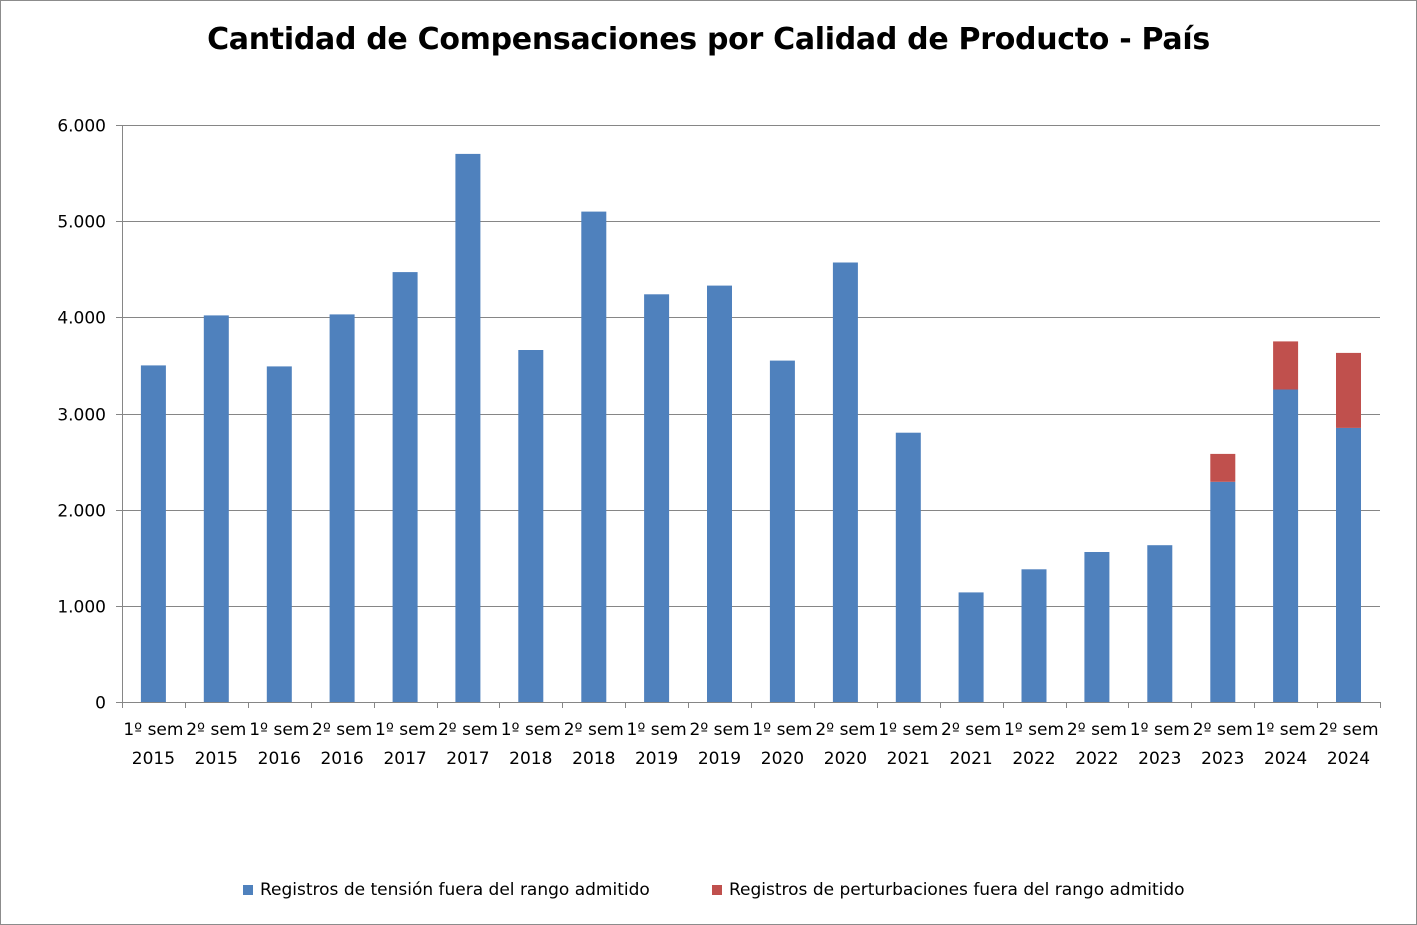 This screenshot has height=925, width=1417. I want to click on x-tick-label-0-line0: 1º sem, so click(153, 730).